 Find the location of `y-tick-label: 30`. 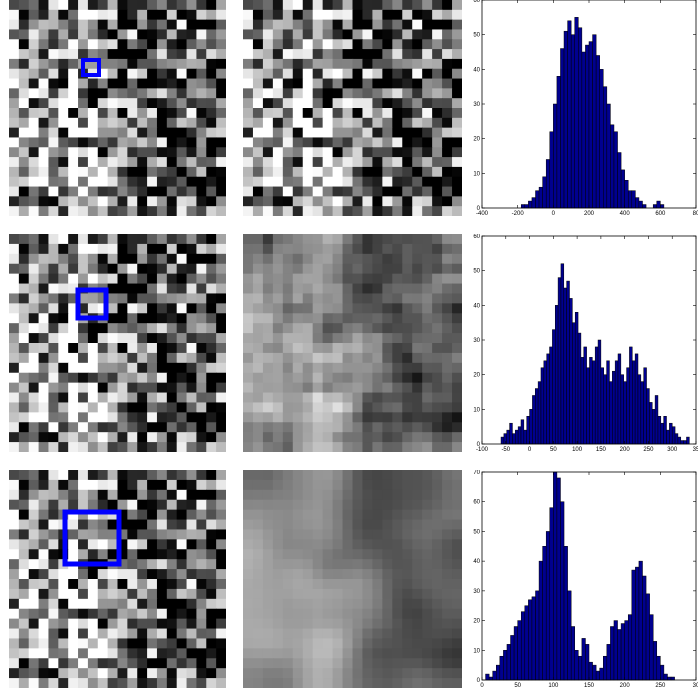

y-tick-label: 30 is located at coordinates (476, 341).